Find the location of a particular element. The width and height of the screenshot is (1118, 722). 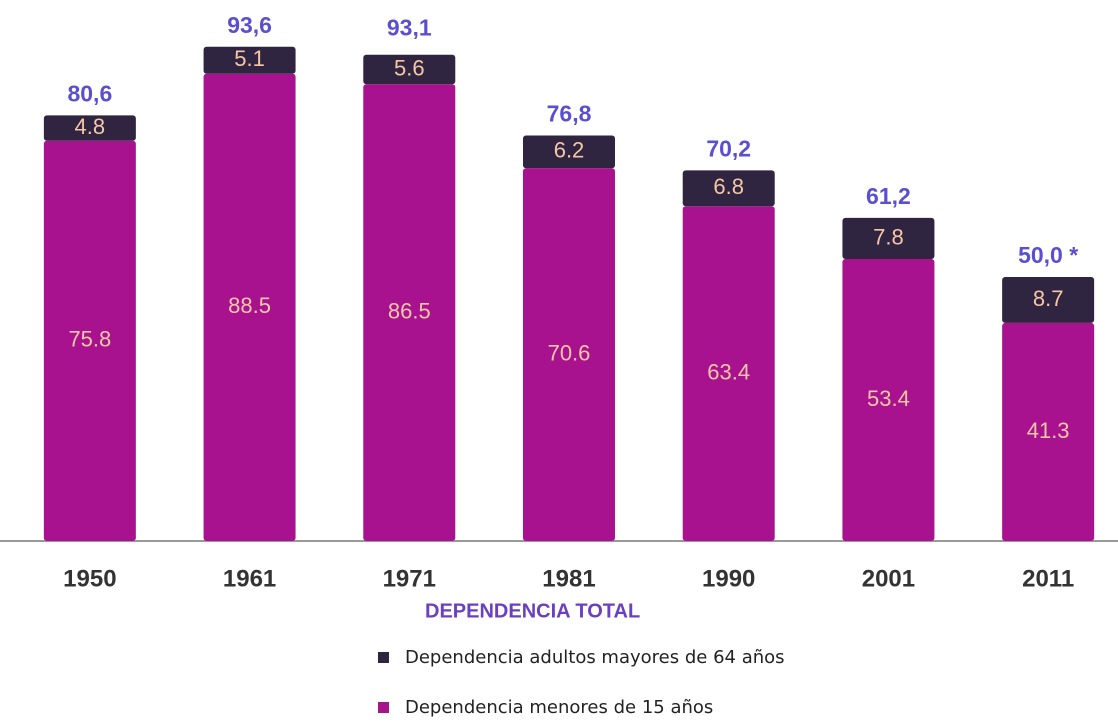

segment-label: 5.1 is located at coordinates (249, 58).